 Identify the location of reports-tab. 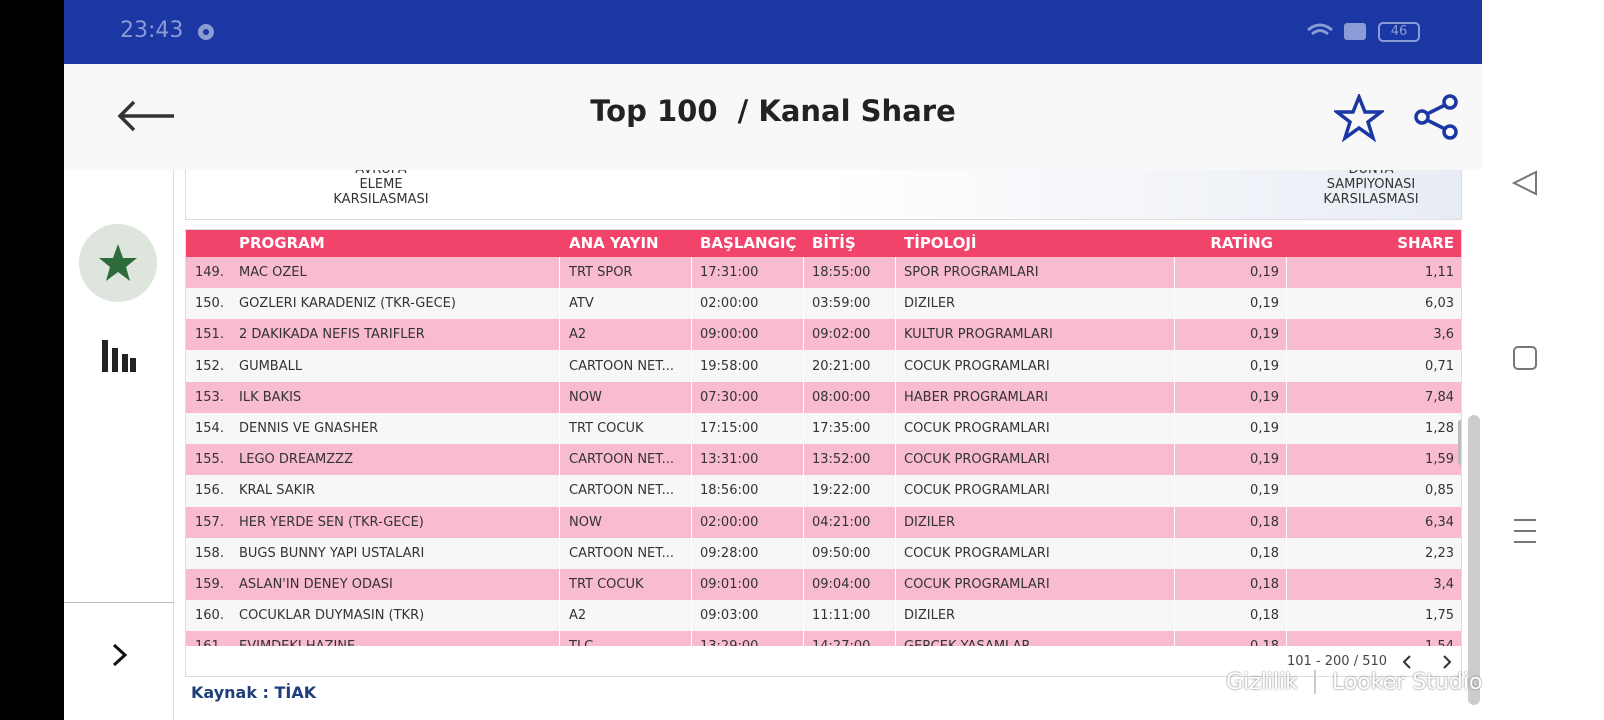
(119, 357).